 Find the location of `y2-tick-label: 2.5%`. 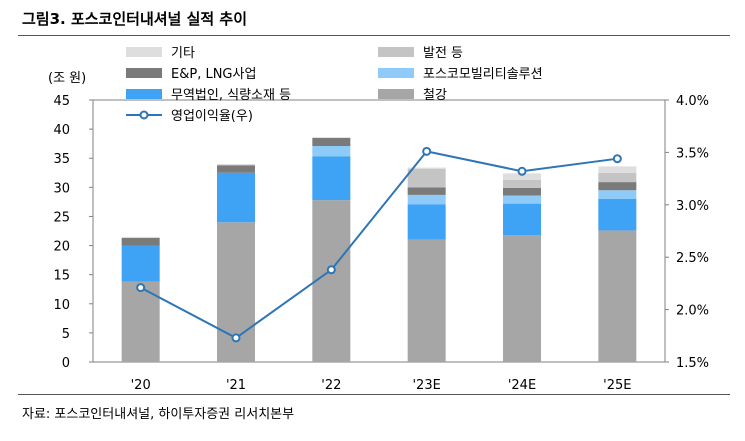

y2-tick-label: 2.5% is located at coordinates (692, 258).